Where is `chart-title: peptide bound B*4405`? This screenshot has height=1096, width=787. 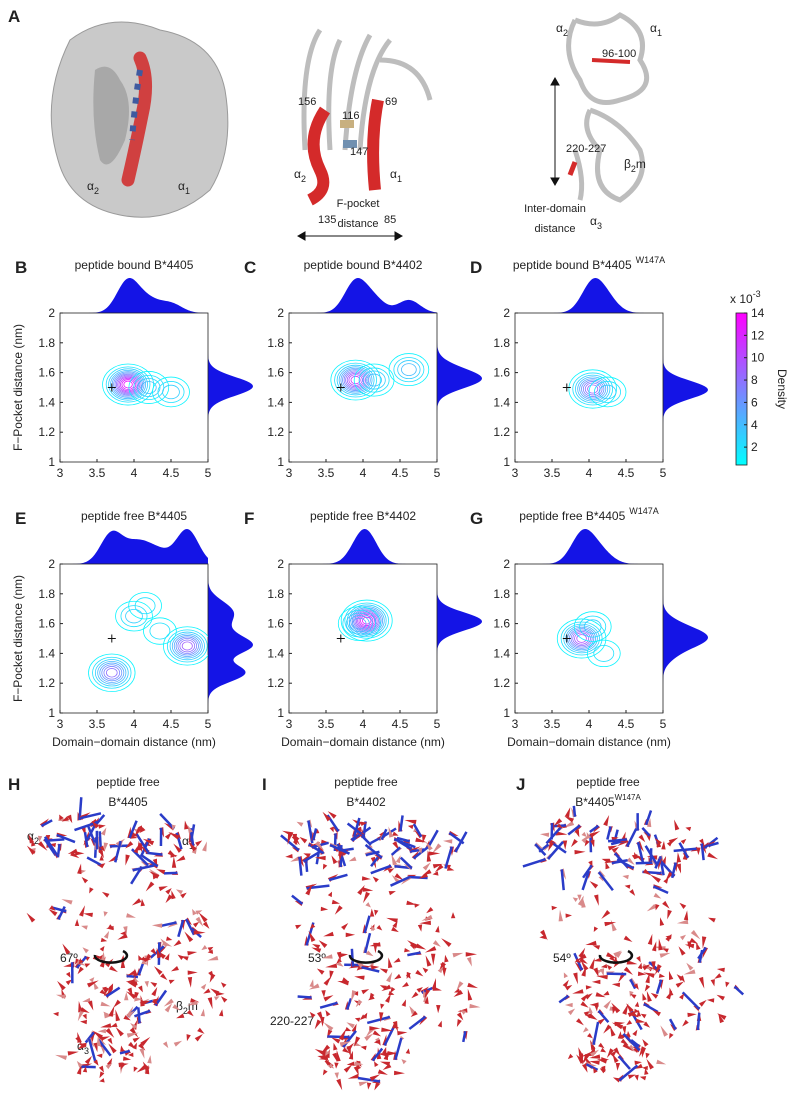 chart-title: peptide bound B*4405 is located at coordinates (134, 265).